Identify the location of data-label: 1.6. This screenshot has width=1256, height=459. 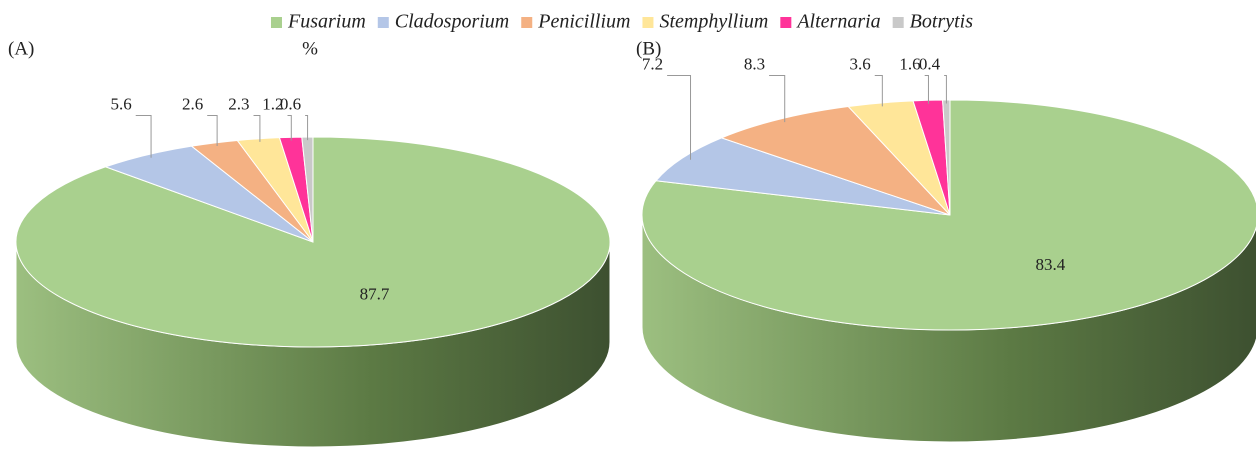
(909, 63).